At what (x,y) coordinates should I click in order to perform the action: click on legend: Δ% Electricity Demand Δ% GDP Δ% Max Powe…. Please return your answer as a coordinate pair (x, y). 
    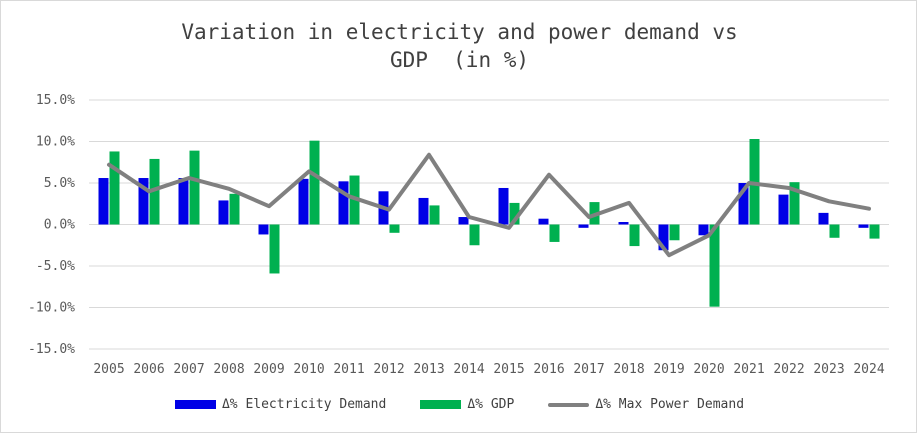
    Looking at the image, I should click on (458, 404).